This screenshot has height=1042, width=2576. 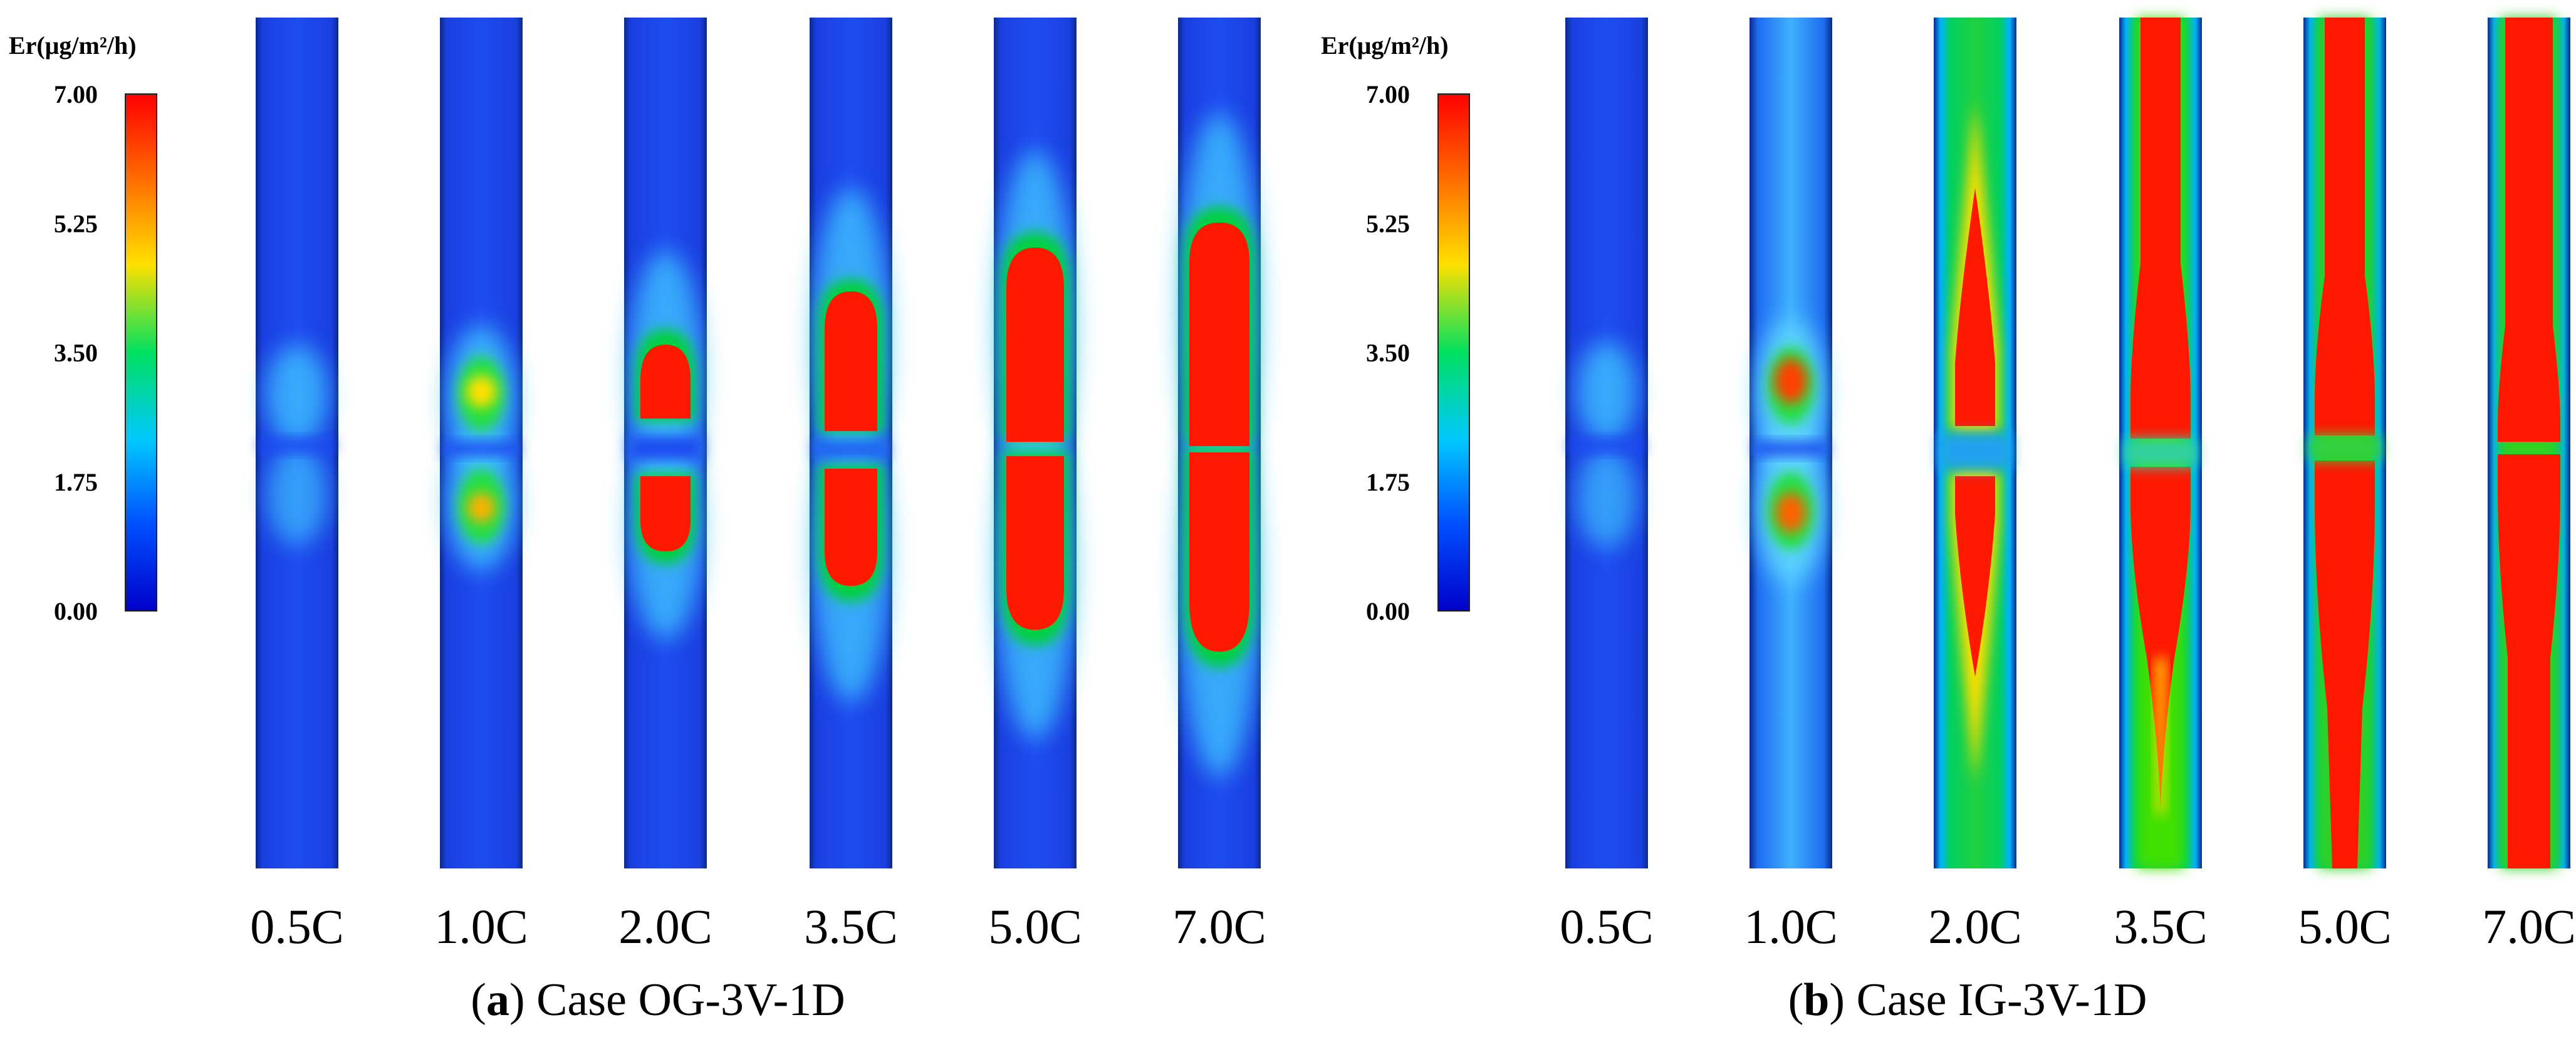 I want to click on panel-b-column-1-0c, so click(x=1790, y=443).